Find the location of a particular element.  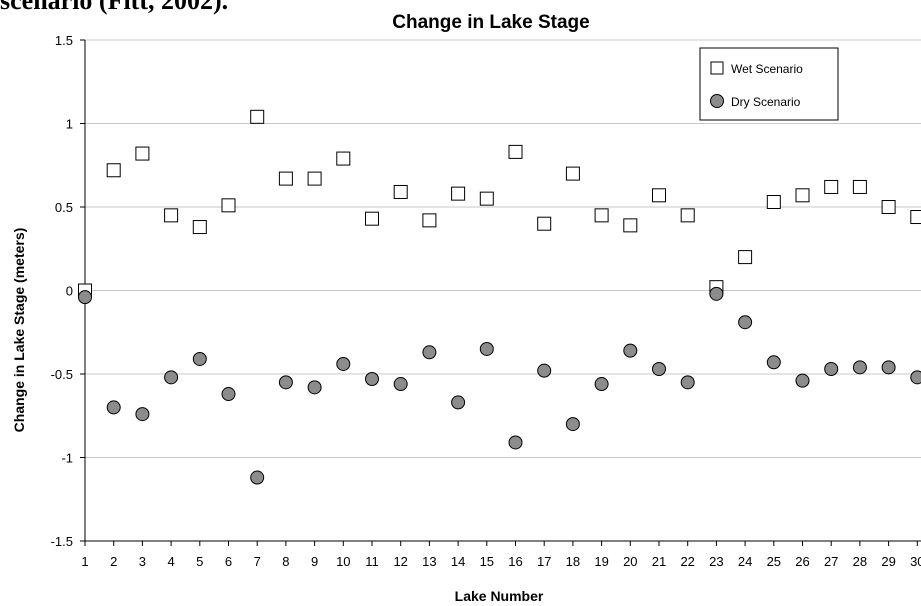

y-tick-labels: 1.5 1 0.5 0 -0.5 -1 -1.5 is located at coordinates (62, 291).